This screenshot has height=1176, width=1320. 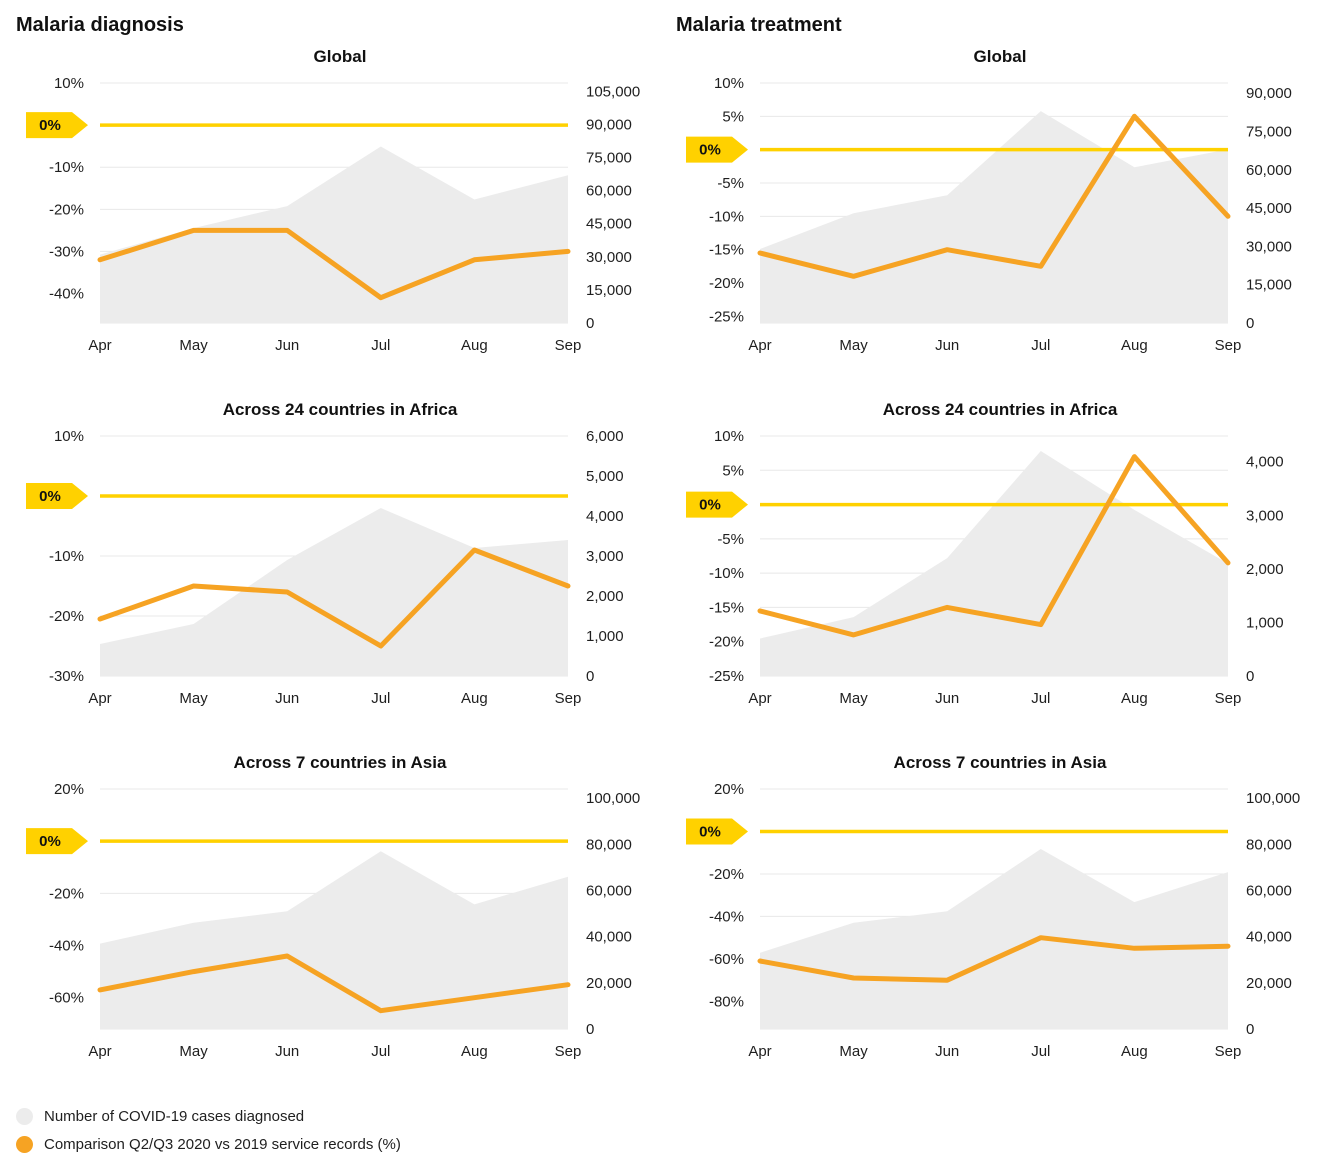 I want to click on left-axis-tick: -80%, so click(x=726, y=1001).